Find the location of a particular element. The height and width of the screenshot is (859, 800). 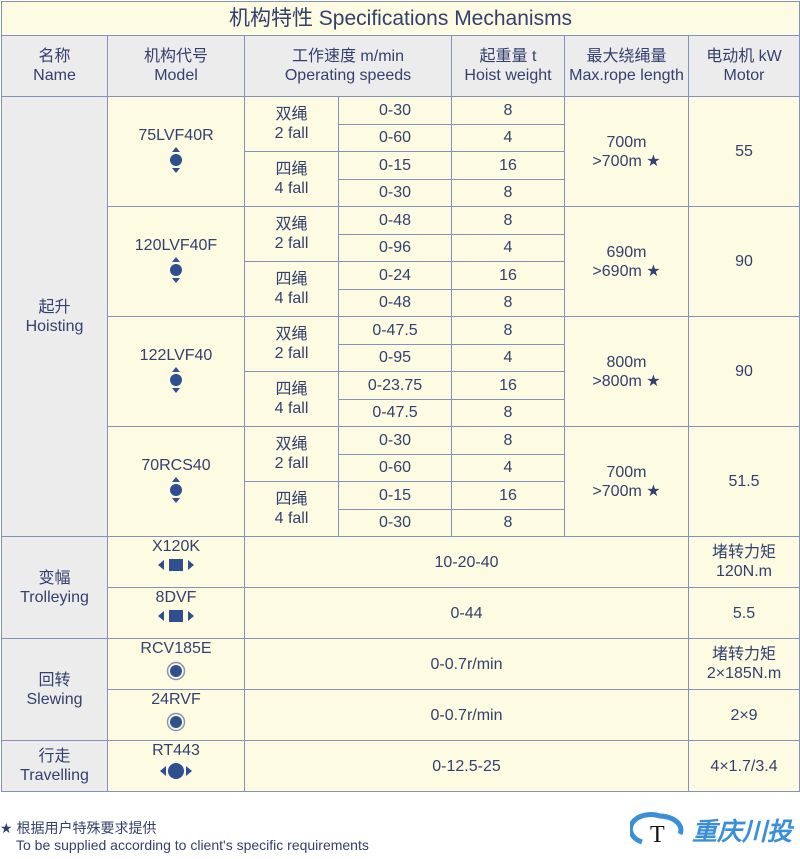

motor-value: 2×9 is located at coordinates (744, 715).